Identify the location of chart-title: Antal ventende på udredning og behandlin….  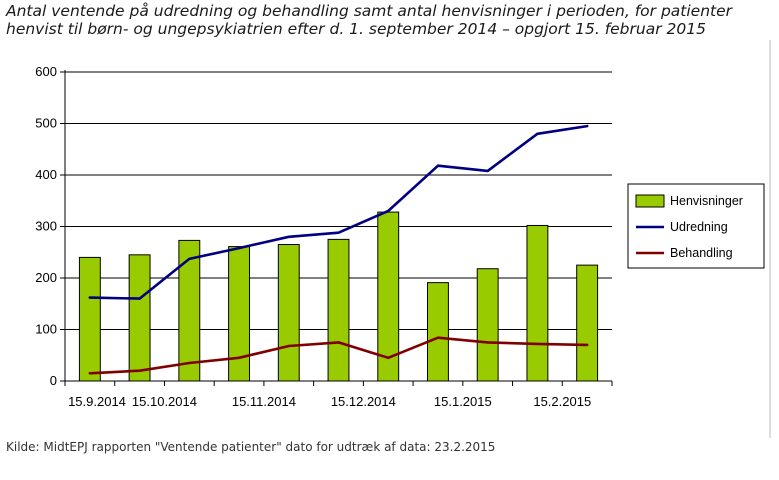
(386, 20).